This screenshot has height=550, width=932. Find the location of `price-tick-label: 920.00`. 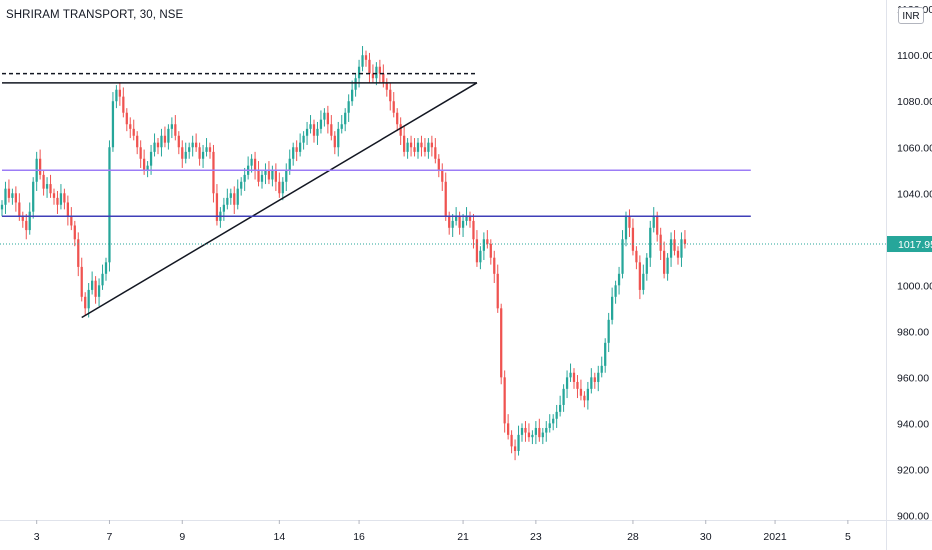

price-tick-label: 920.00 is located at coordinates (913, 470).